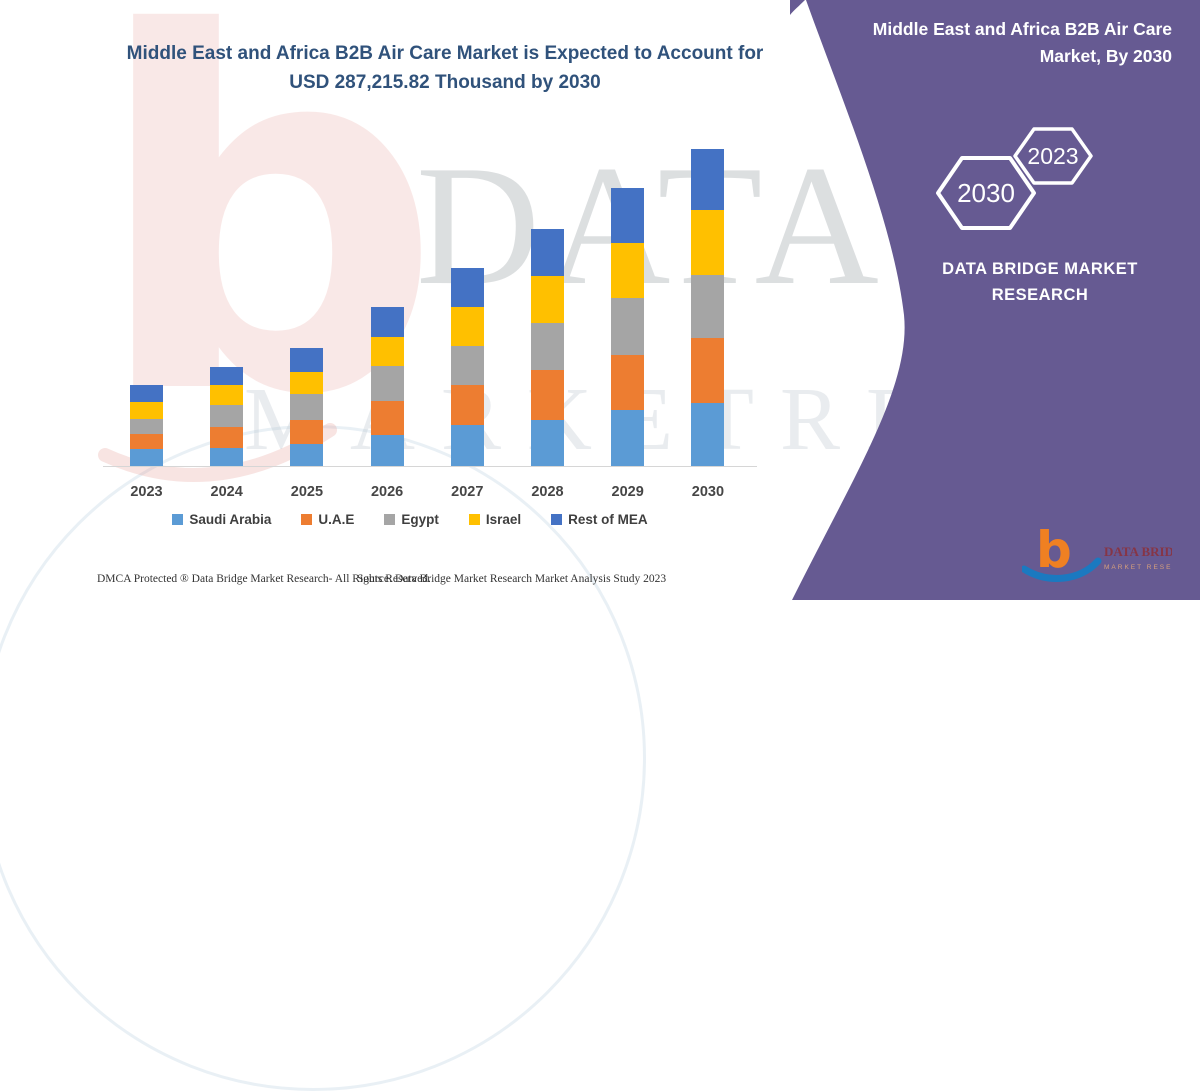 The width and height of the screenshot is (1200, 1091). What do you see at coordinates (146, 492) in the screenshot?
I see `x-tick-2023: 2023` at bounding box center [146, 492].